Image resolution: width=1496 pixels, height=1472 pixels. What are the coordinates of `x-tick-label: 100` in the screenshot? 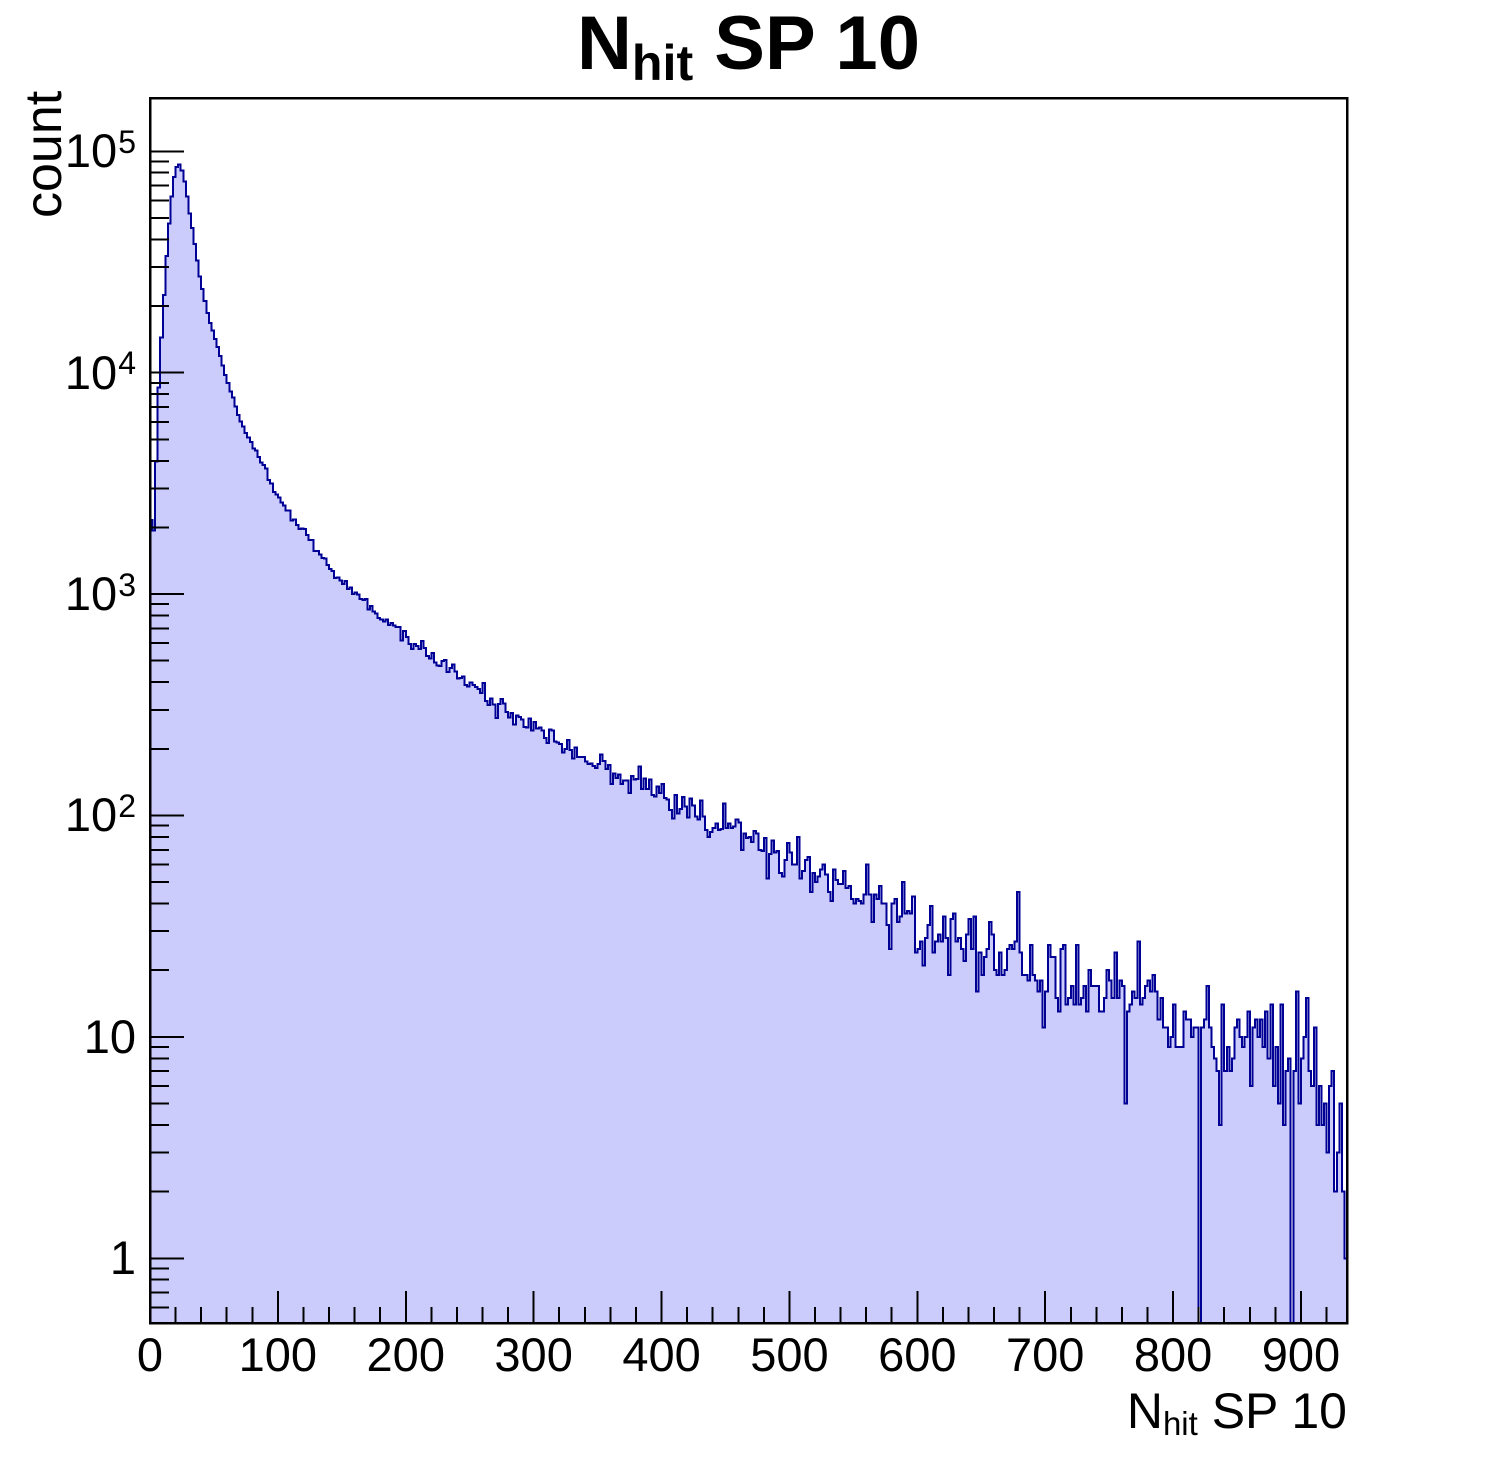 It's located at (278, 1354).